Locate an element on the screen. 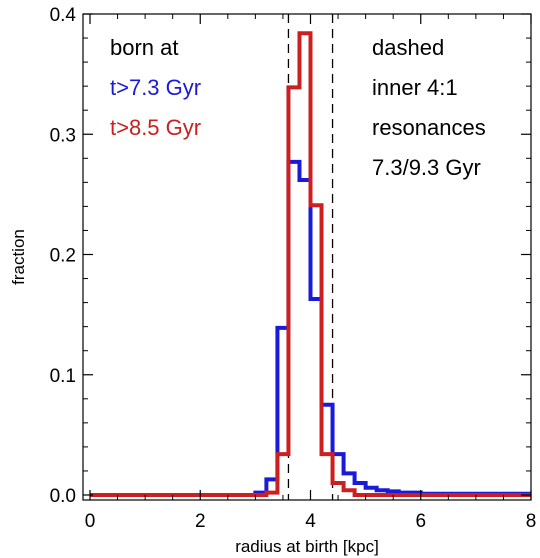 The image size is (540, 558). y-tick-label: 0.4 is located at coordinates (63, 15).